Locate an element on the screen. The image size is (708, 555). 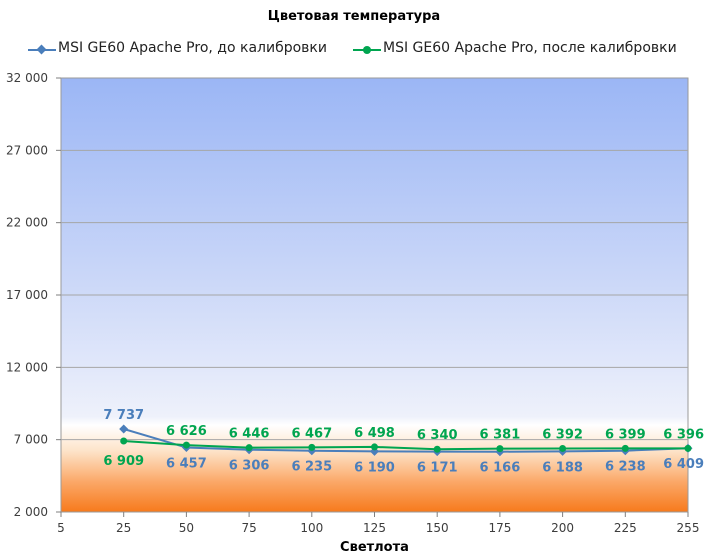
data-label: 6 392 is located at coordinates (562, 434).